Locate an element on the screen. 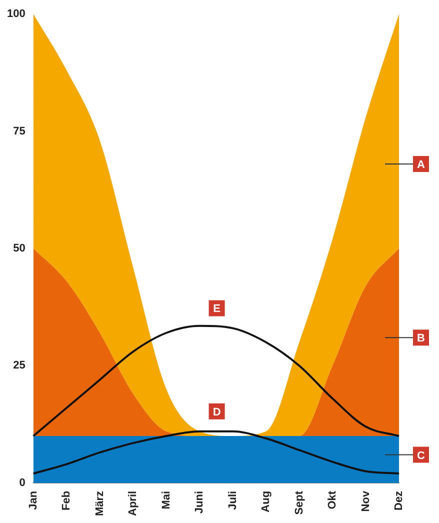  annotation: D is located at coordinates (216, 412).